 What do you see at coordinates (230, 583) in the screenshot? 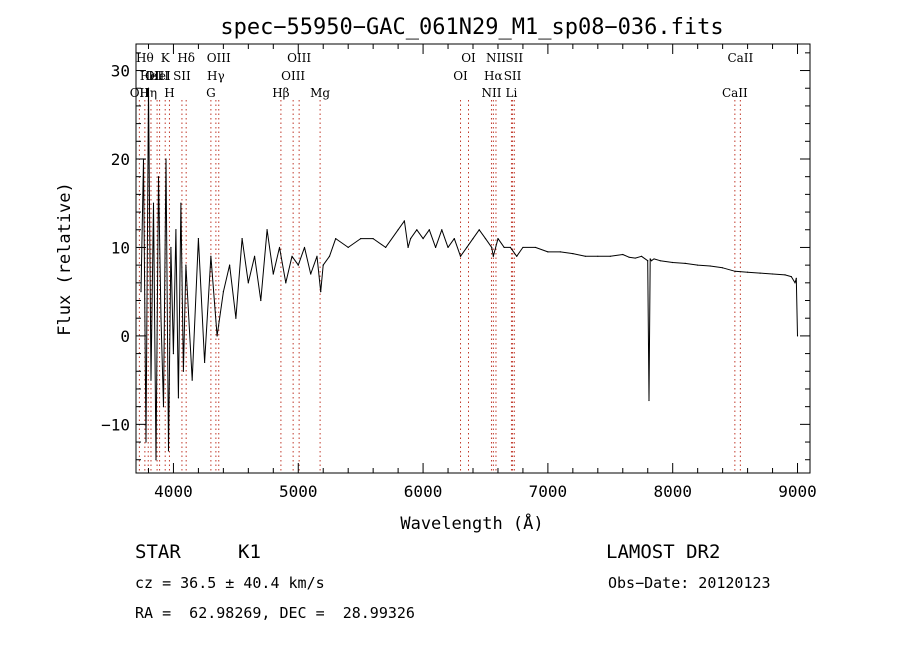
I see `redshift-text: cz = 36.5 ± 40.4 km/s` at bounding box center [230, 583].